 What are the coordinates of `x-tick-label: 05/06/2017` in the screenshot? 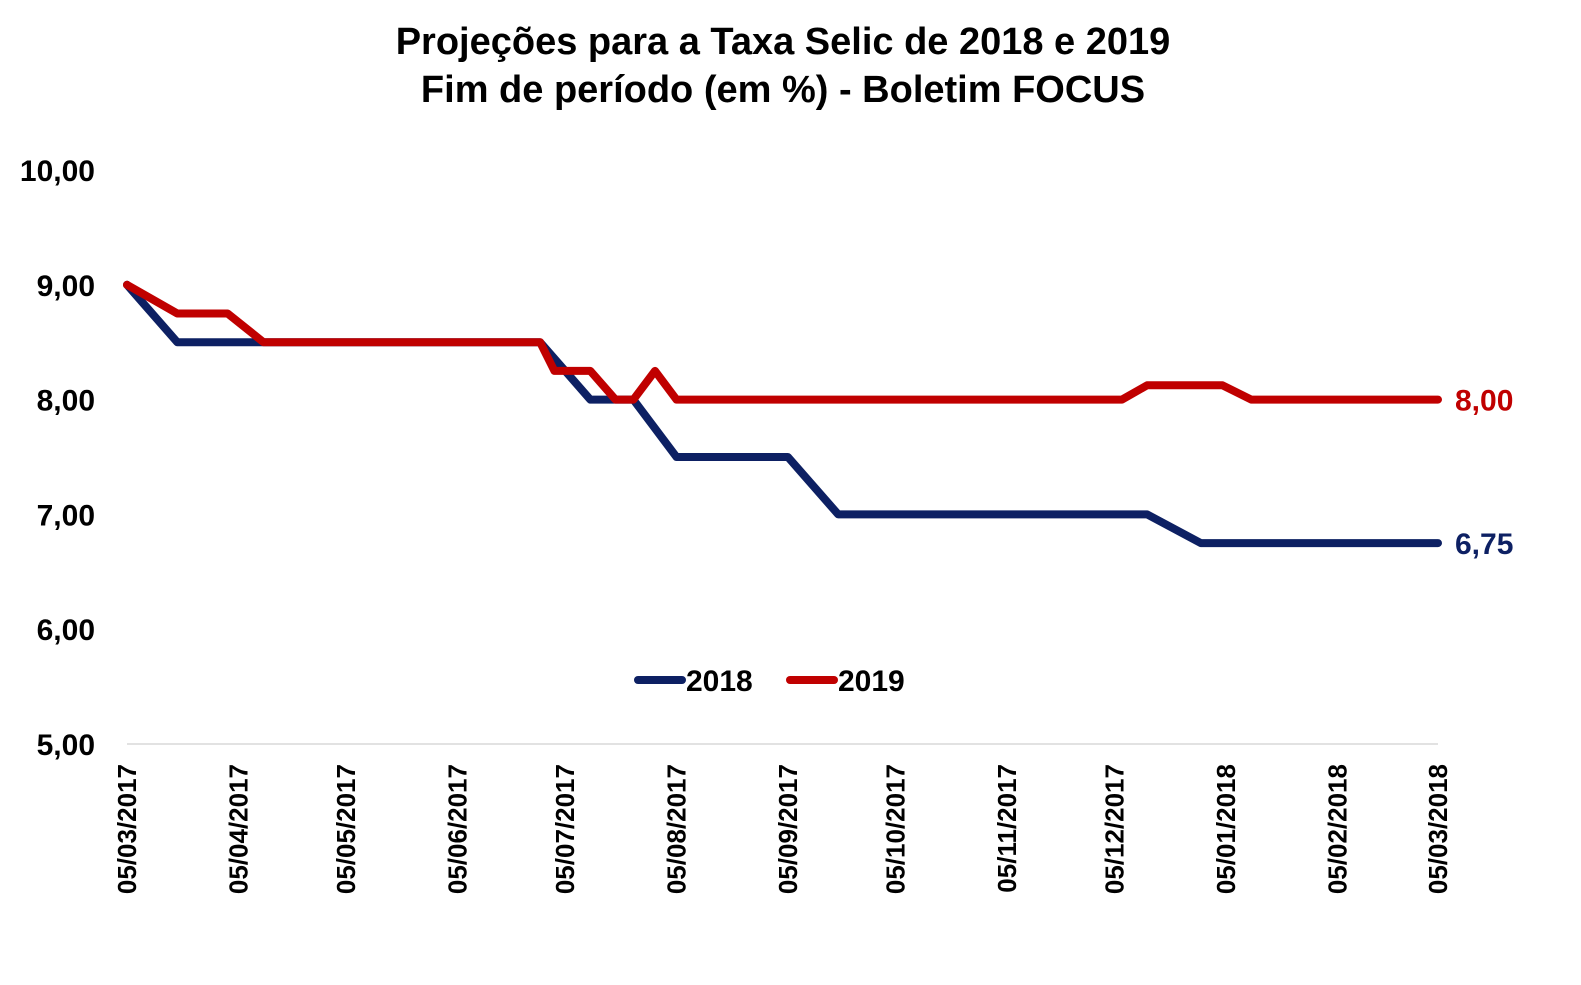 It's located at (457, 829).